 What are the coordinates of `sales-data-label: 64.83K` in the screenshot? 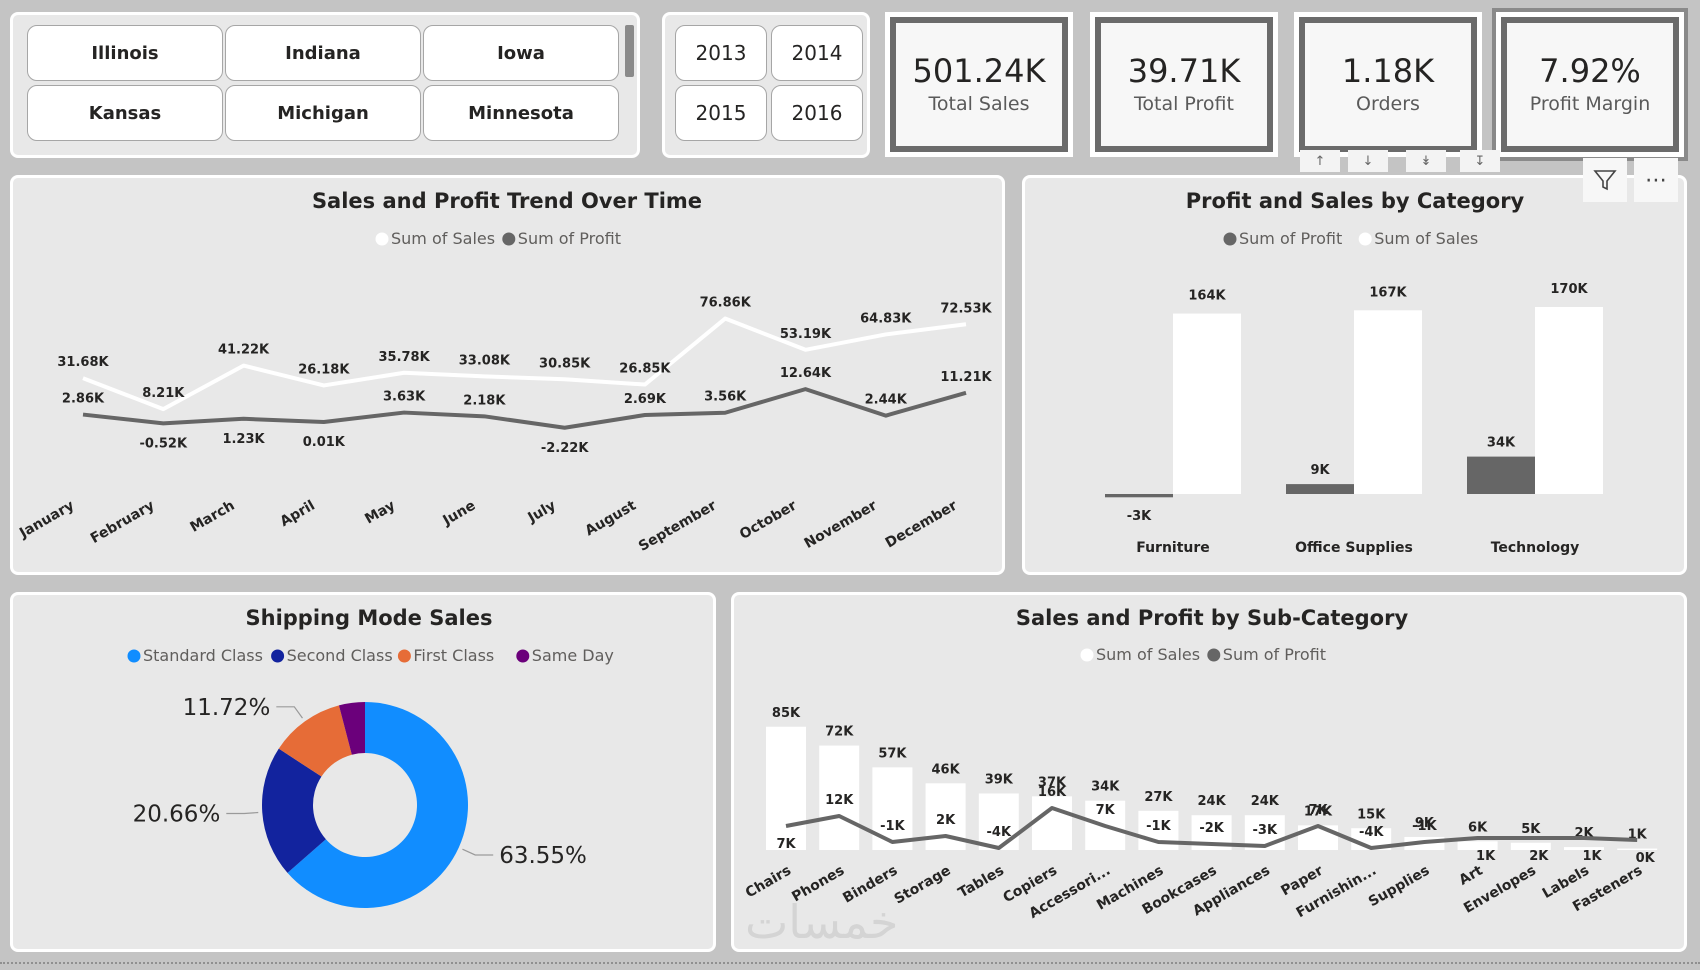 It's located at (886, 318).